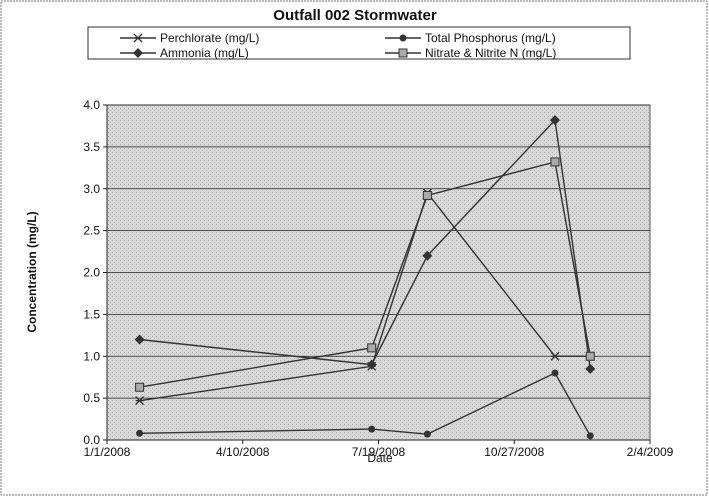 The height and width of the screenshot is (502, 709). I want to click on legend-label: Total Phosphorus (mg/L), so click(490, 38).